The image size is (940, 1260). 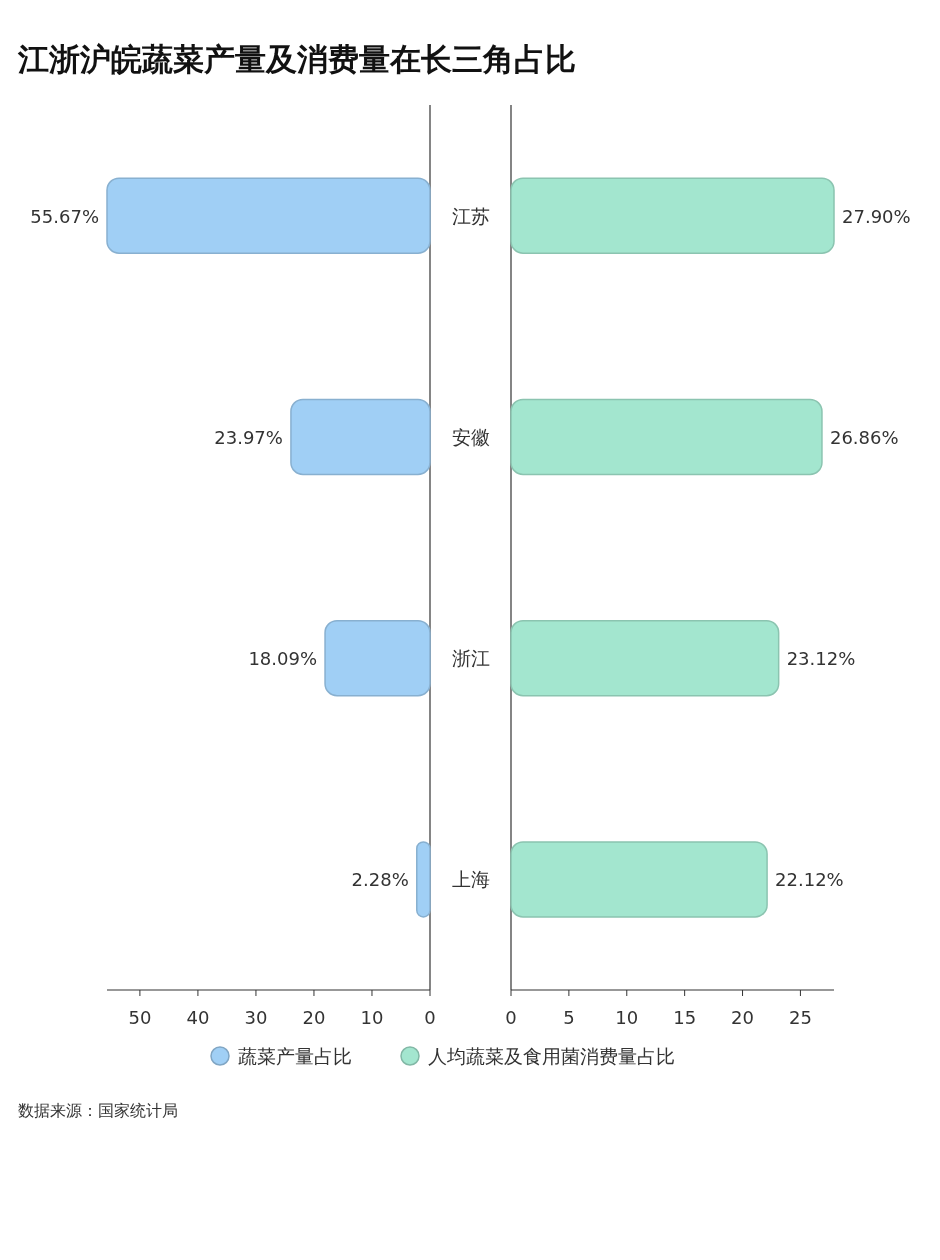 What do you see at coordinates (569, 1017) in the screenshot?
I see `x-tick-label: 5` at bounding box center [569, 1017].